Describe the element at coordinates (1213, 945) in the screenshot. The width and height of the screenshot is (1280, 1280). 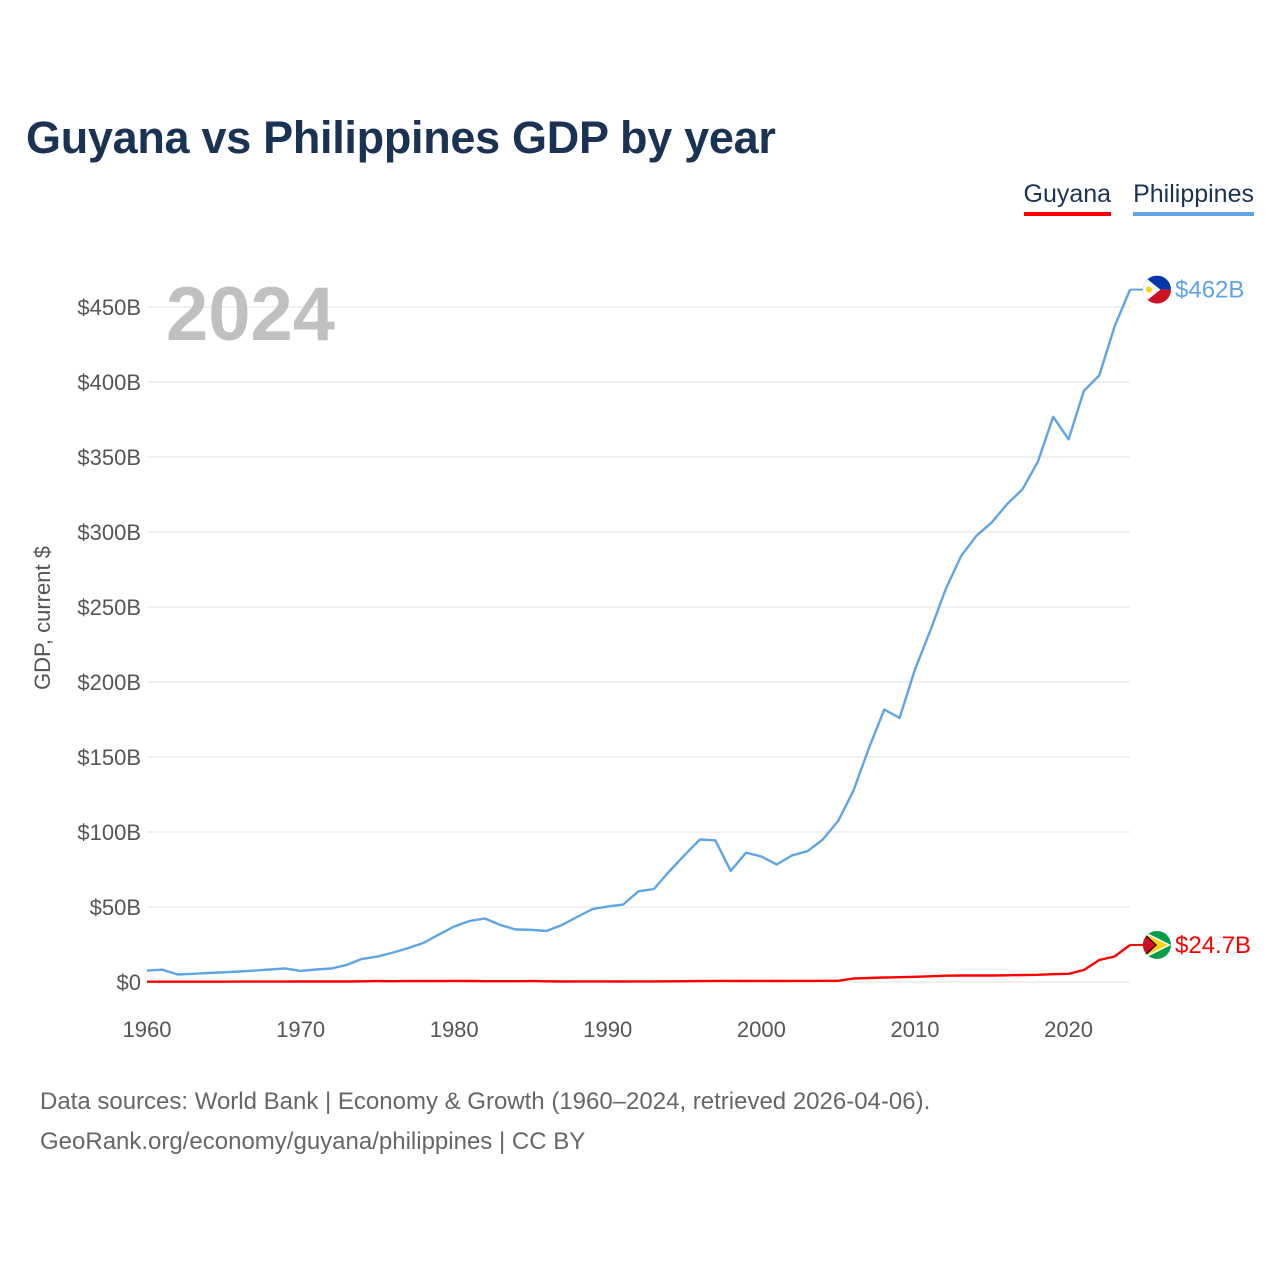
I see `end-value-label: $24.7B` at that location.